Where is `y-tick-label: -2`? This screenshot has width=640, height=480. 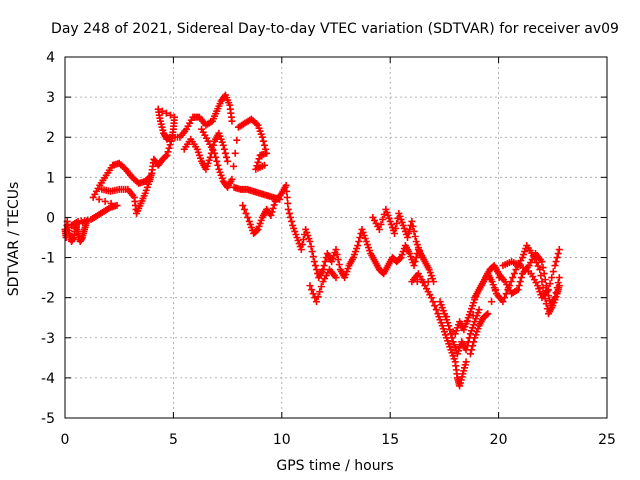
y-tick-label: -2 is located at coordinates (48, 299).